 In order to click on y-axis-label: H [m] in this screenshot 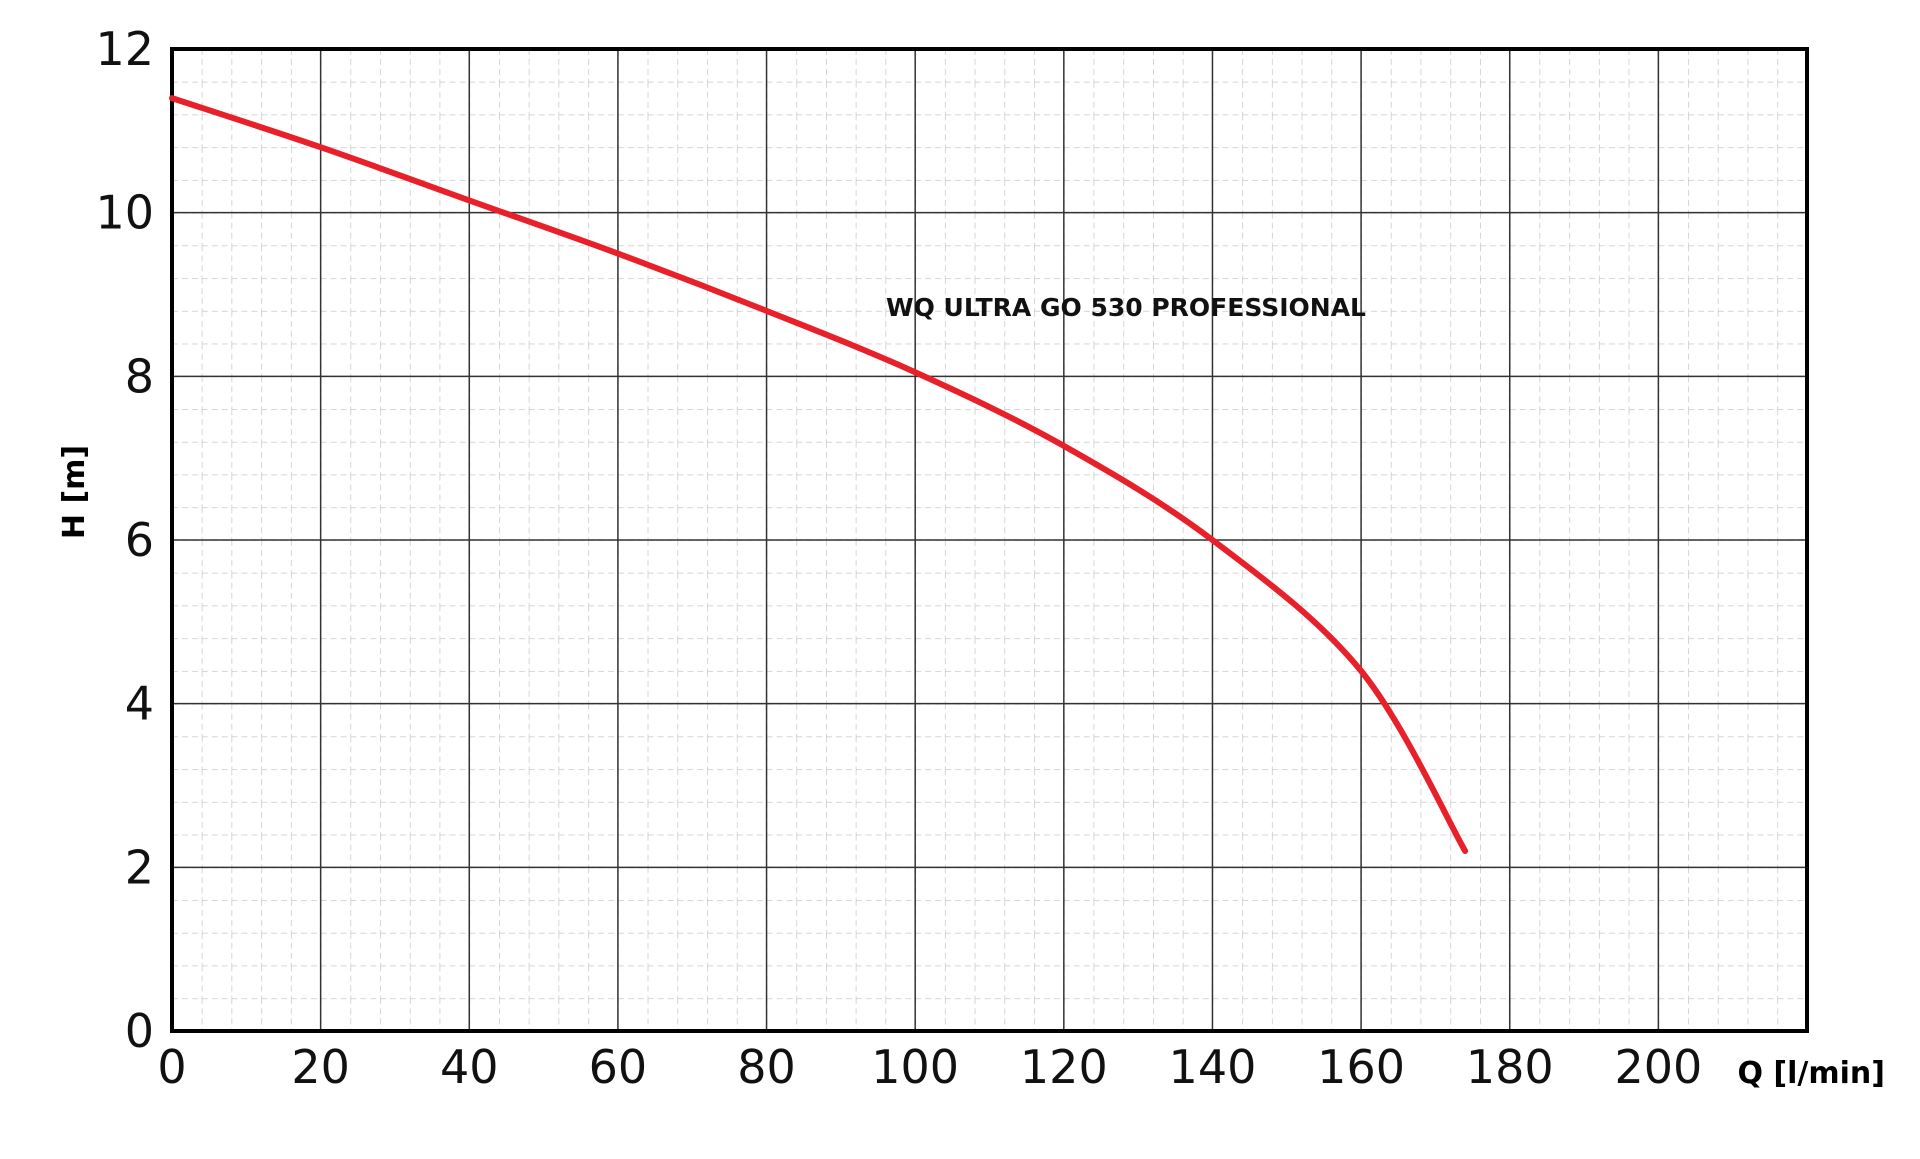, I will do `click(74, 492)`.